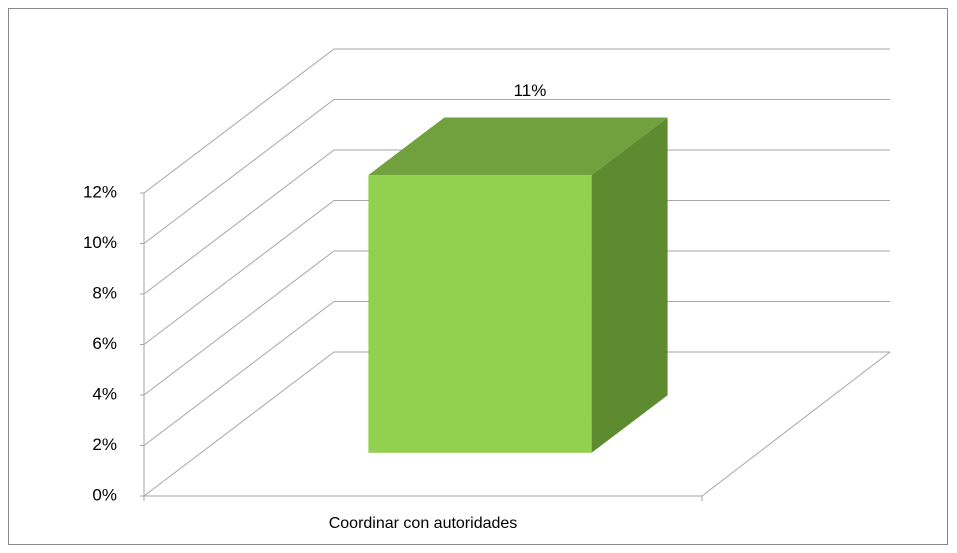 This screenshot has width=957, height=553. I want to click on y-tick-label: 12%, so click(100, 191).